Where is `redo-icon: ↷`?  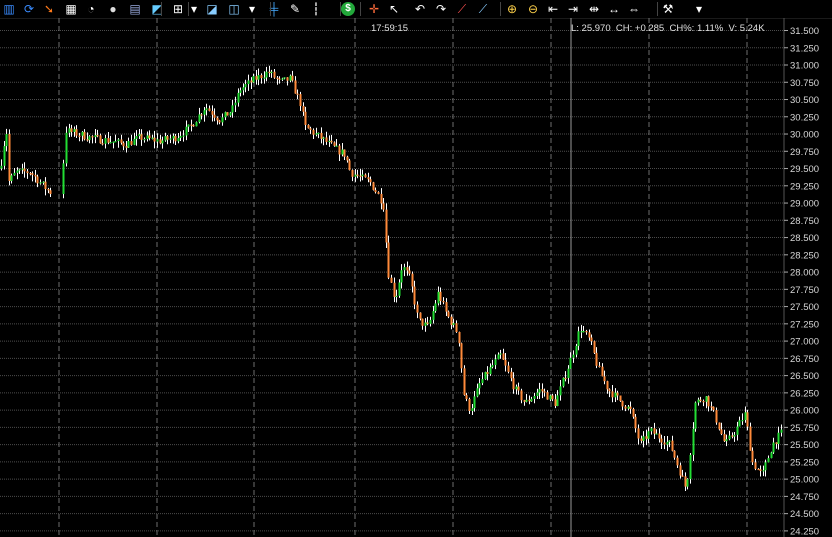 redo-icon: ↷ is located at coordinates (441, 9).